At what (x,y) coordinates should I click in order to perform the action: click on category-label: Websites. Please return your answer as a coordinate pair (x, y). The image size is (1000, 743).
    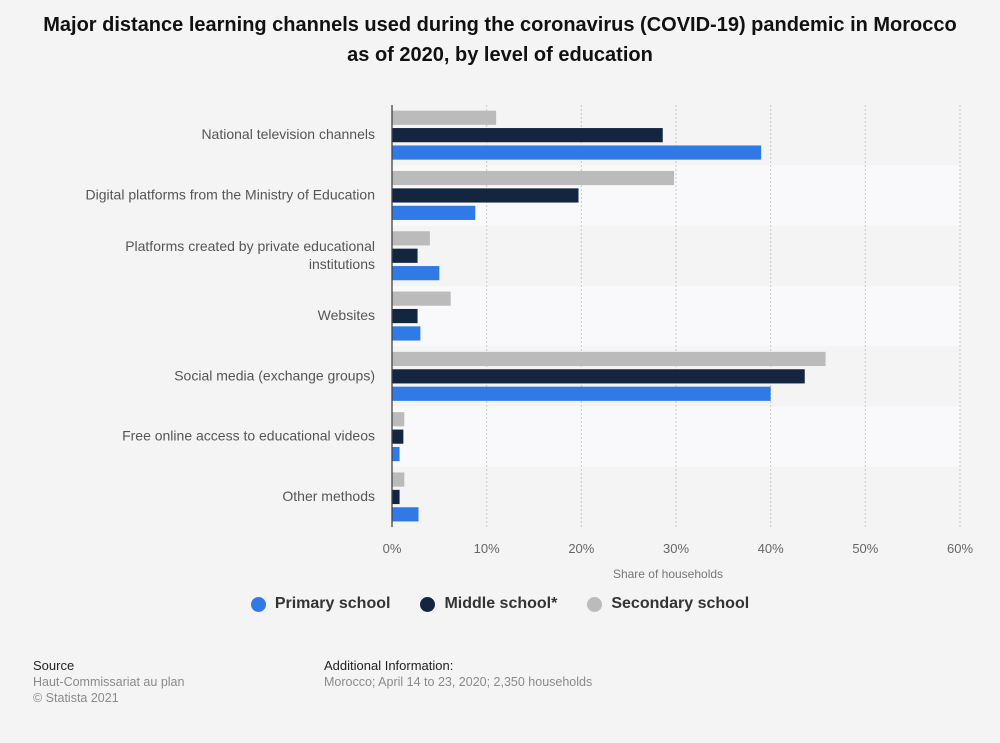
    Looking at the image, I should click on (346, 315).